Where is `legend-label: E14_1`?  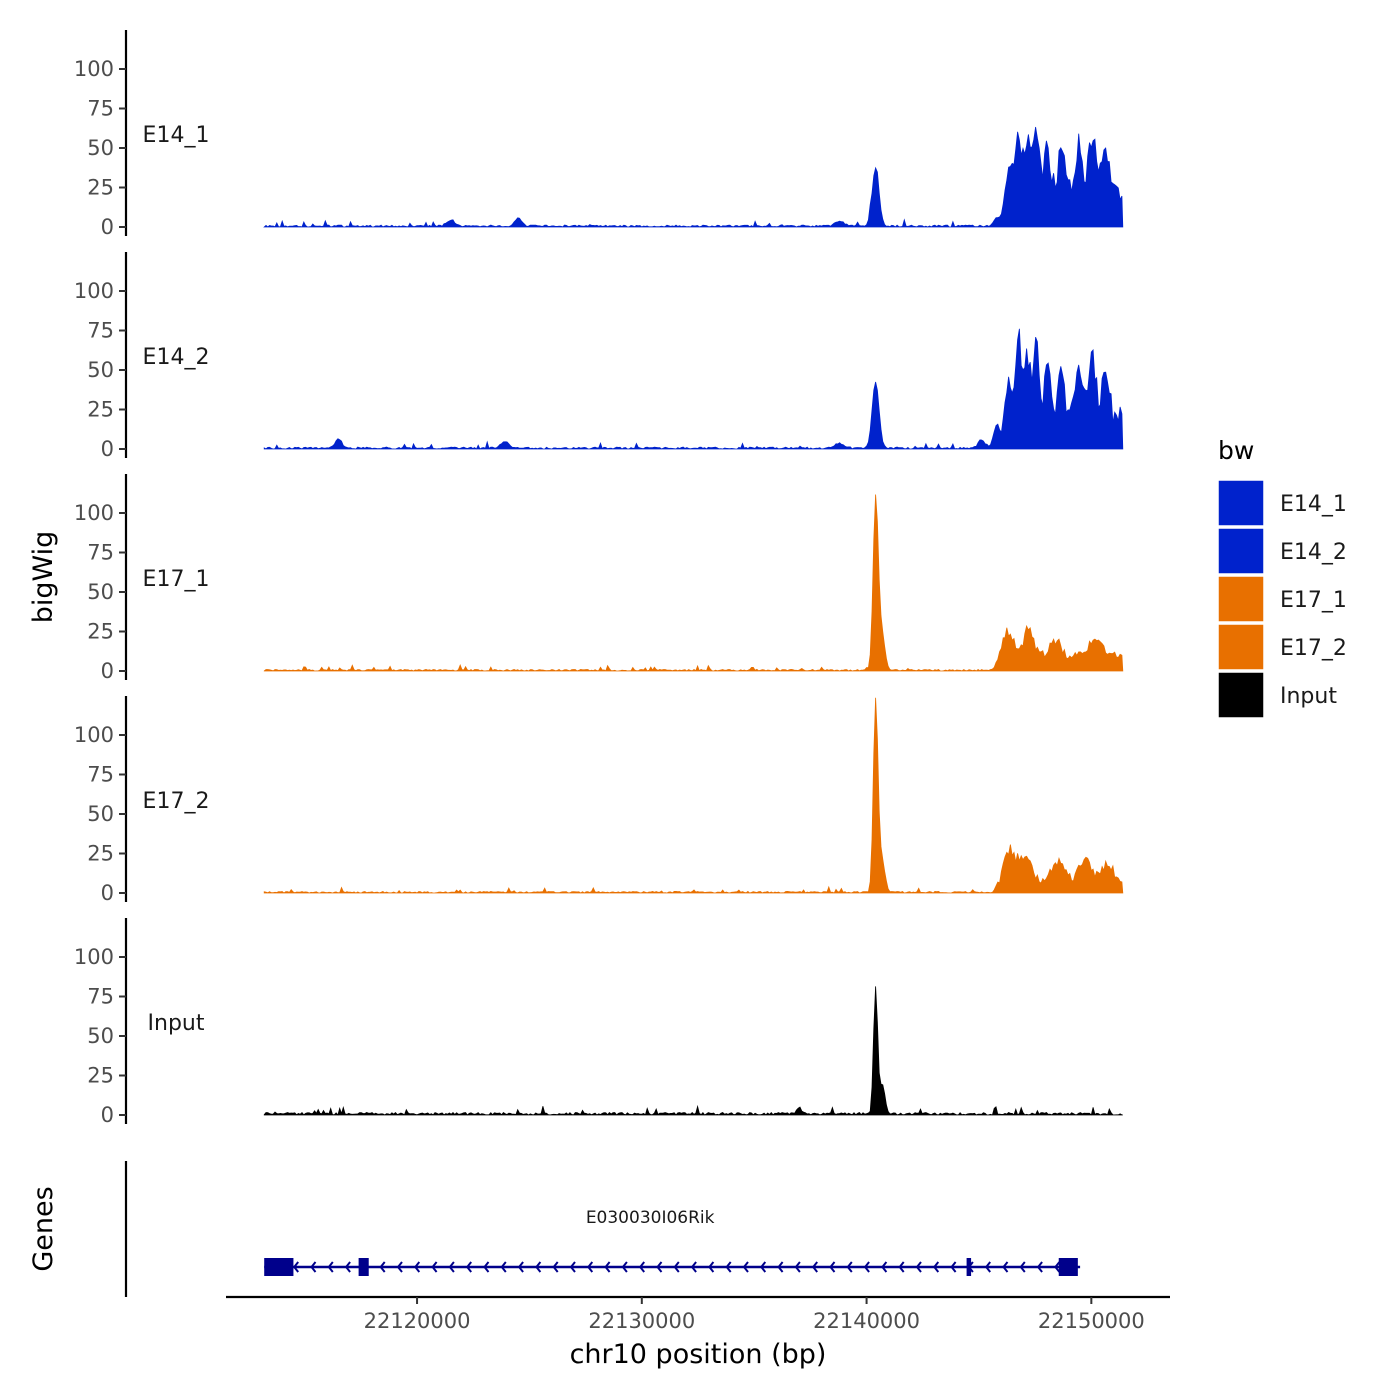 legend-label: E14_1 is located at coordinates (1313, 504).